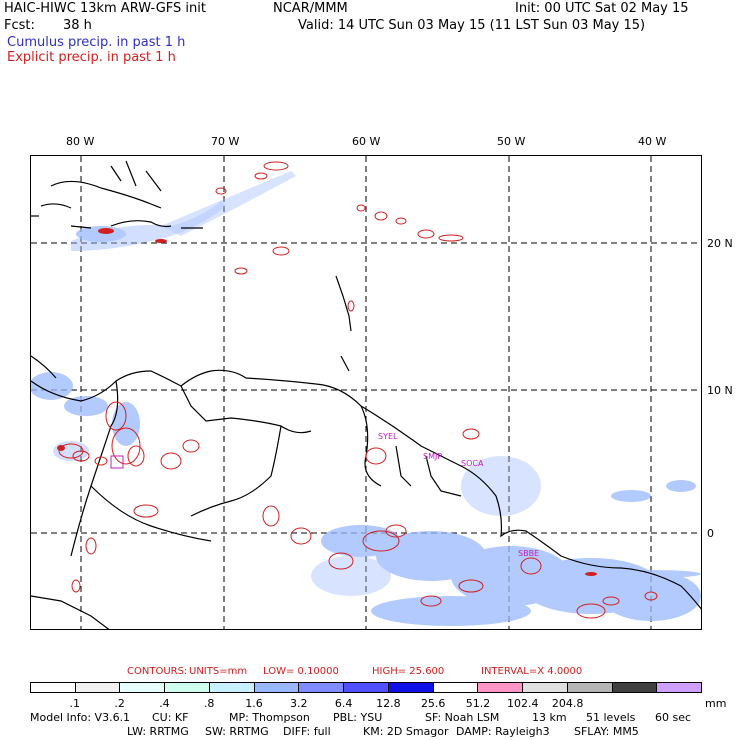  What do you see at coordinates (269, 717) in the screenshot?
I see `model-info-item: MP: Thompson` at bounding box center [269, 717].